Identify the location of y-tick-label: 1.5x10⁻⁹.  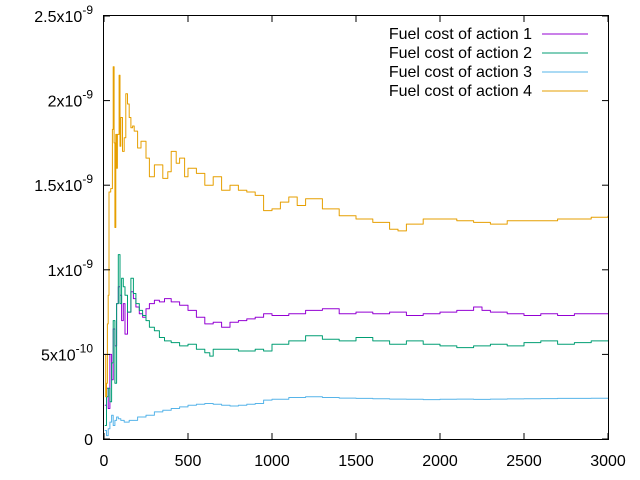
(63, 183).